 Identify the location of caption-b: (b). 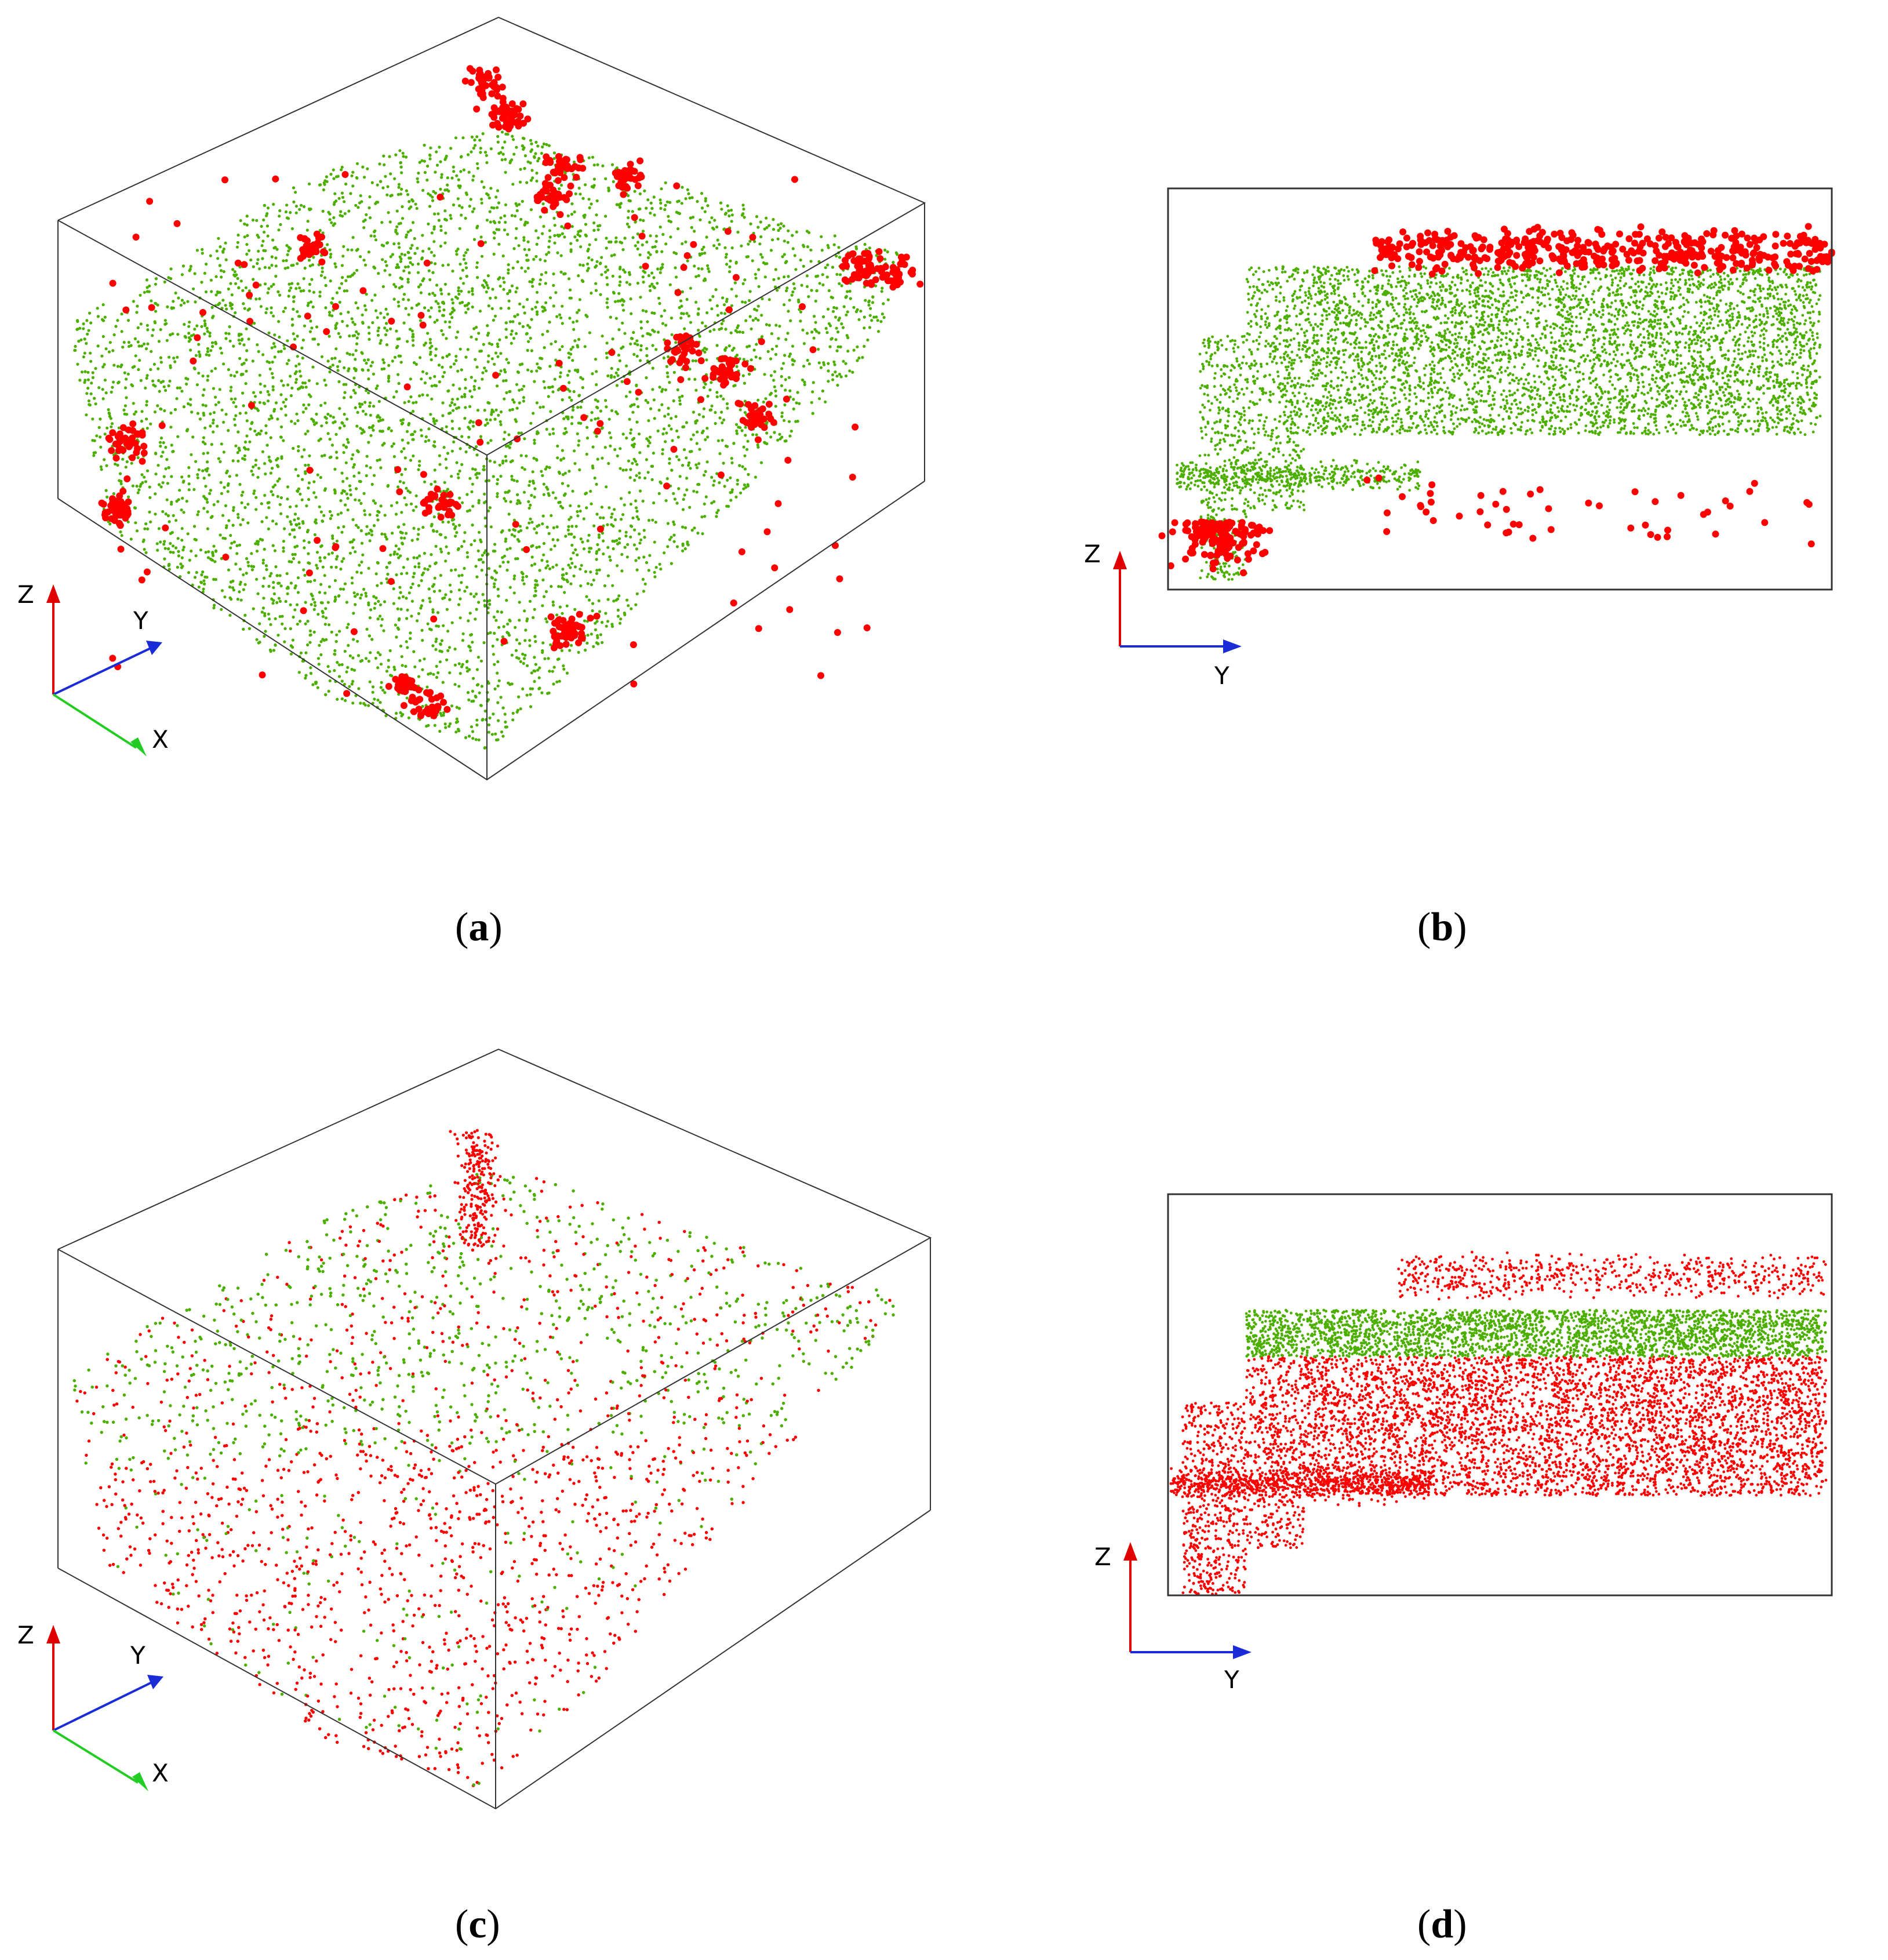
(1442, 927).